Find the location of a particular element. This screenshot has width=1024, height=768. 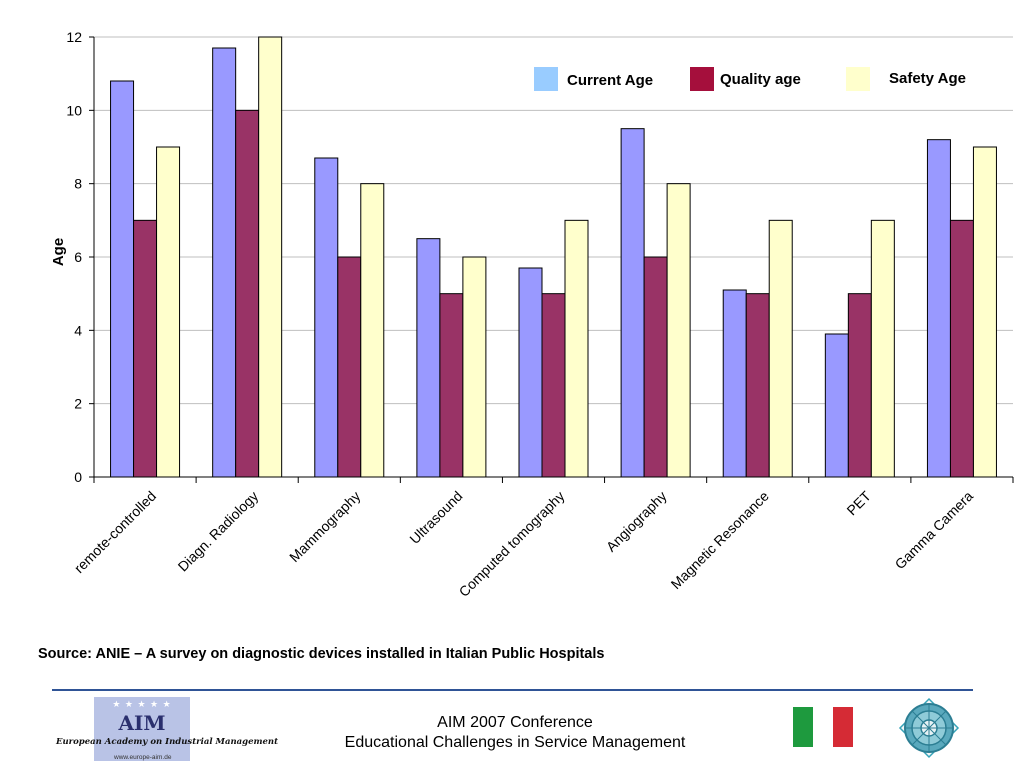

y-tick-label: 4 is located at coordinates (78, 330).